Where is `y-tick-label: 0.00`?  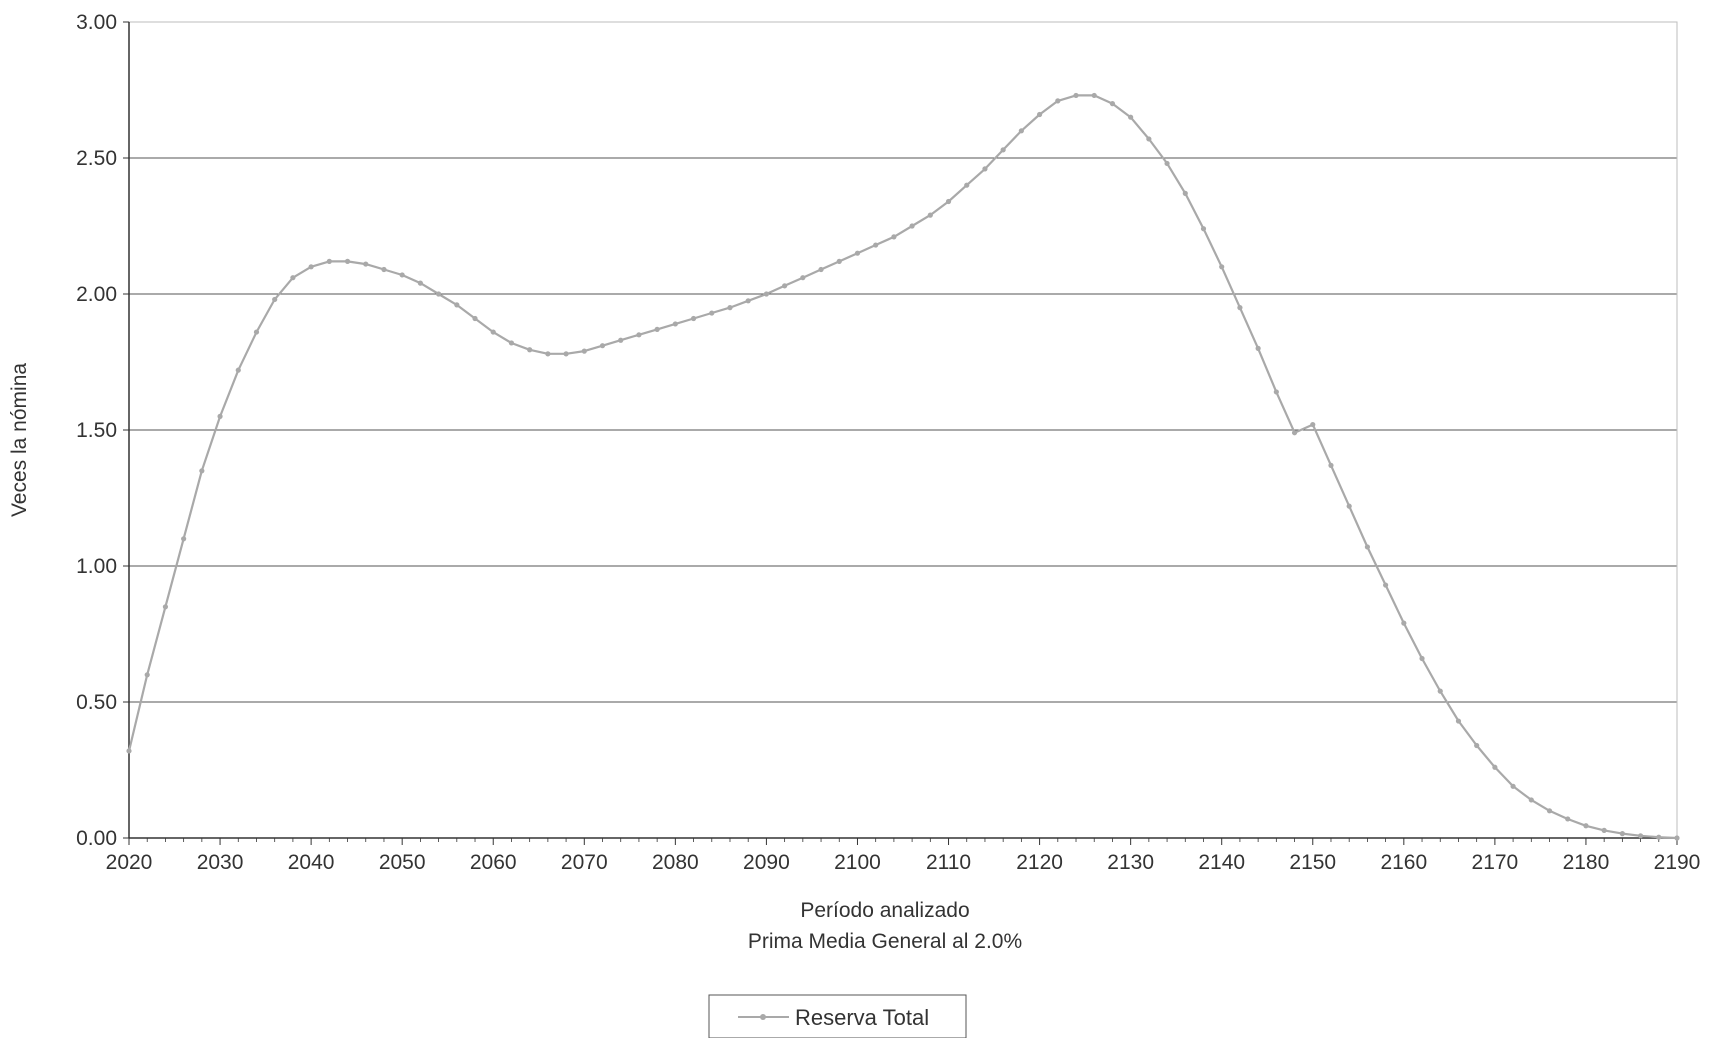
y-tick-label: 0.00 is located at coordinates (96, 838).